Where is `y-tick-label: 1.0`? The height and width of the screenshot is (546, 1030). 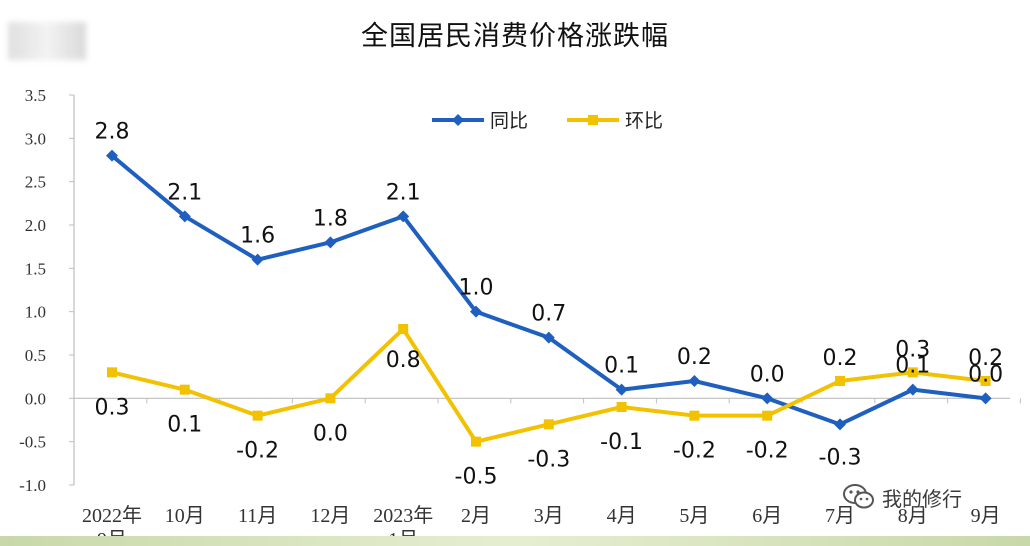
y-tick-label: 1.0 is located at coordinates (35, 312).